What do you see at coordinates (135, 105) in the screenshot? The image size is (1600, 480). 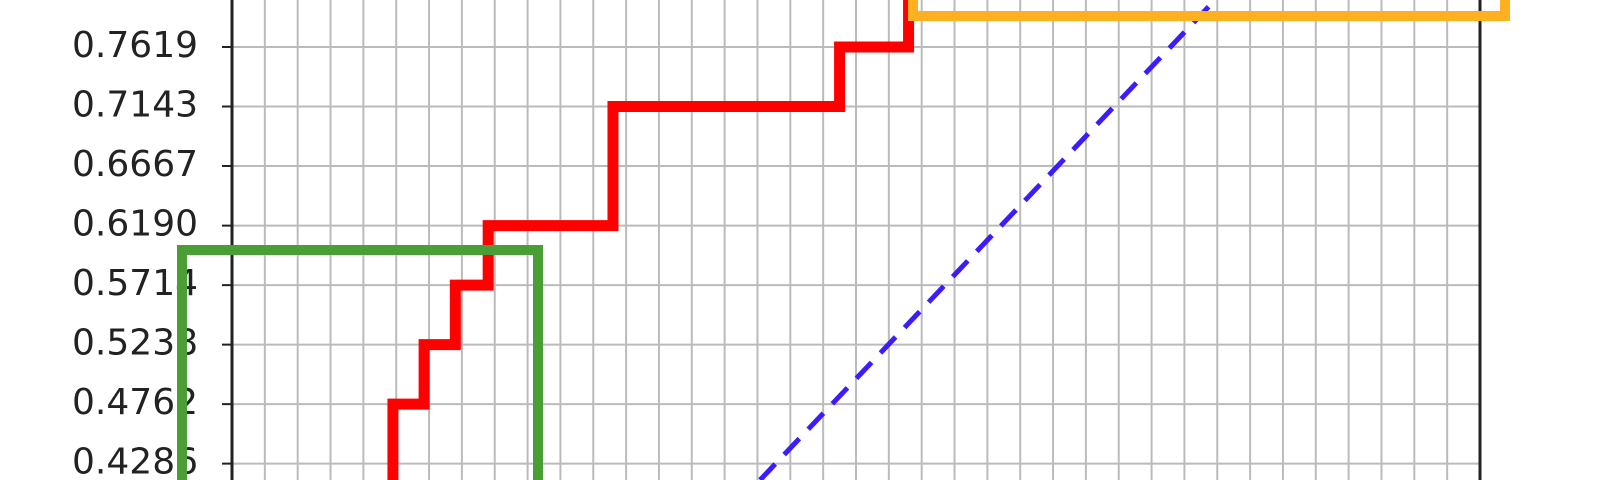 I see `y-tick-label: 0.7143` at bounding box center [135, 105].